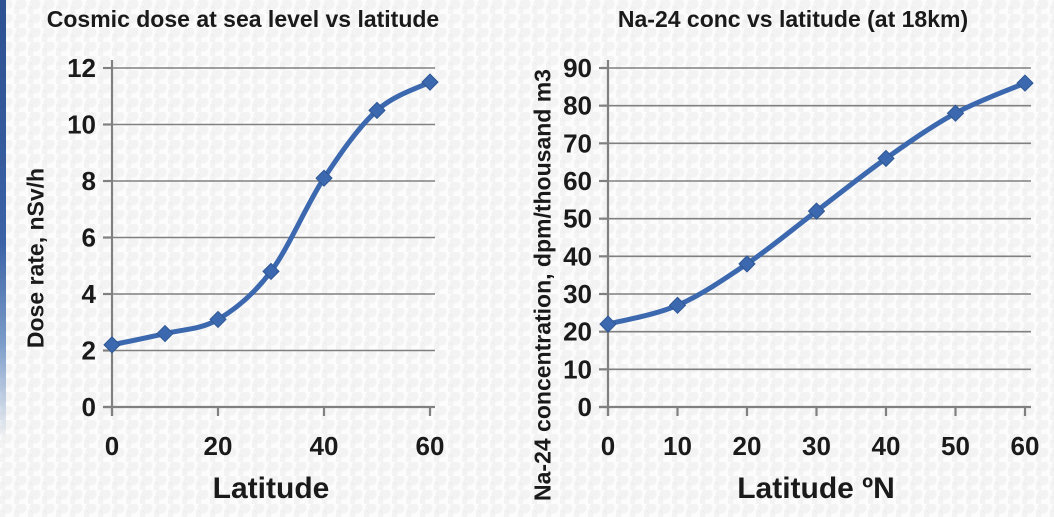  Describe the element at coordinates (577, 143) in the screenshot. I see `svg-text: 70` at that location.